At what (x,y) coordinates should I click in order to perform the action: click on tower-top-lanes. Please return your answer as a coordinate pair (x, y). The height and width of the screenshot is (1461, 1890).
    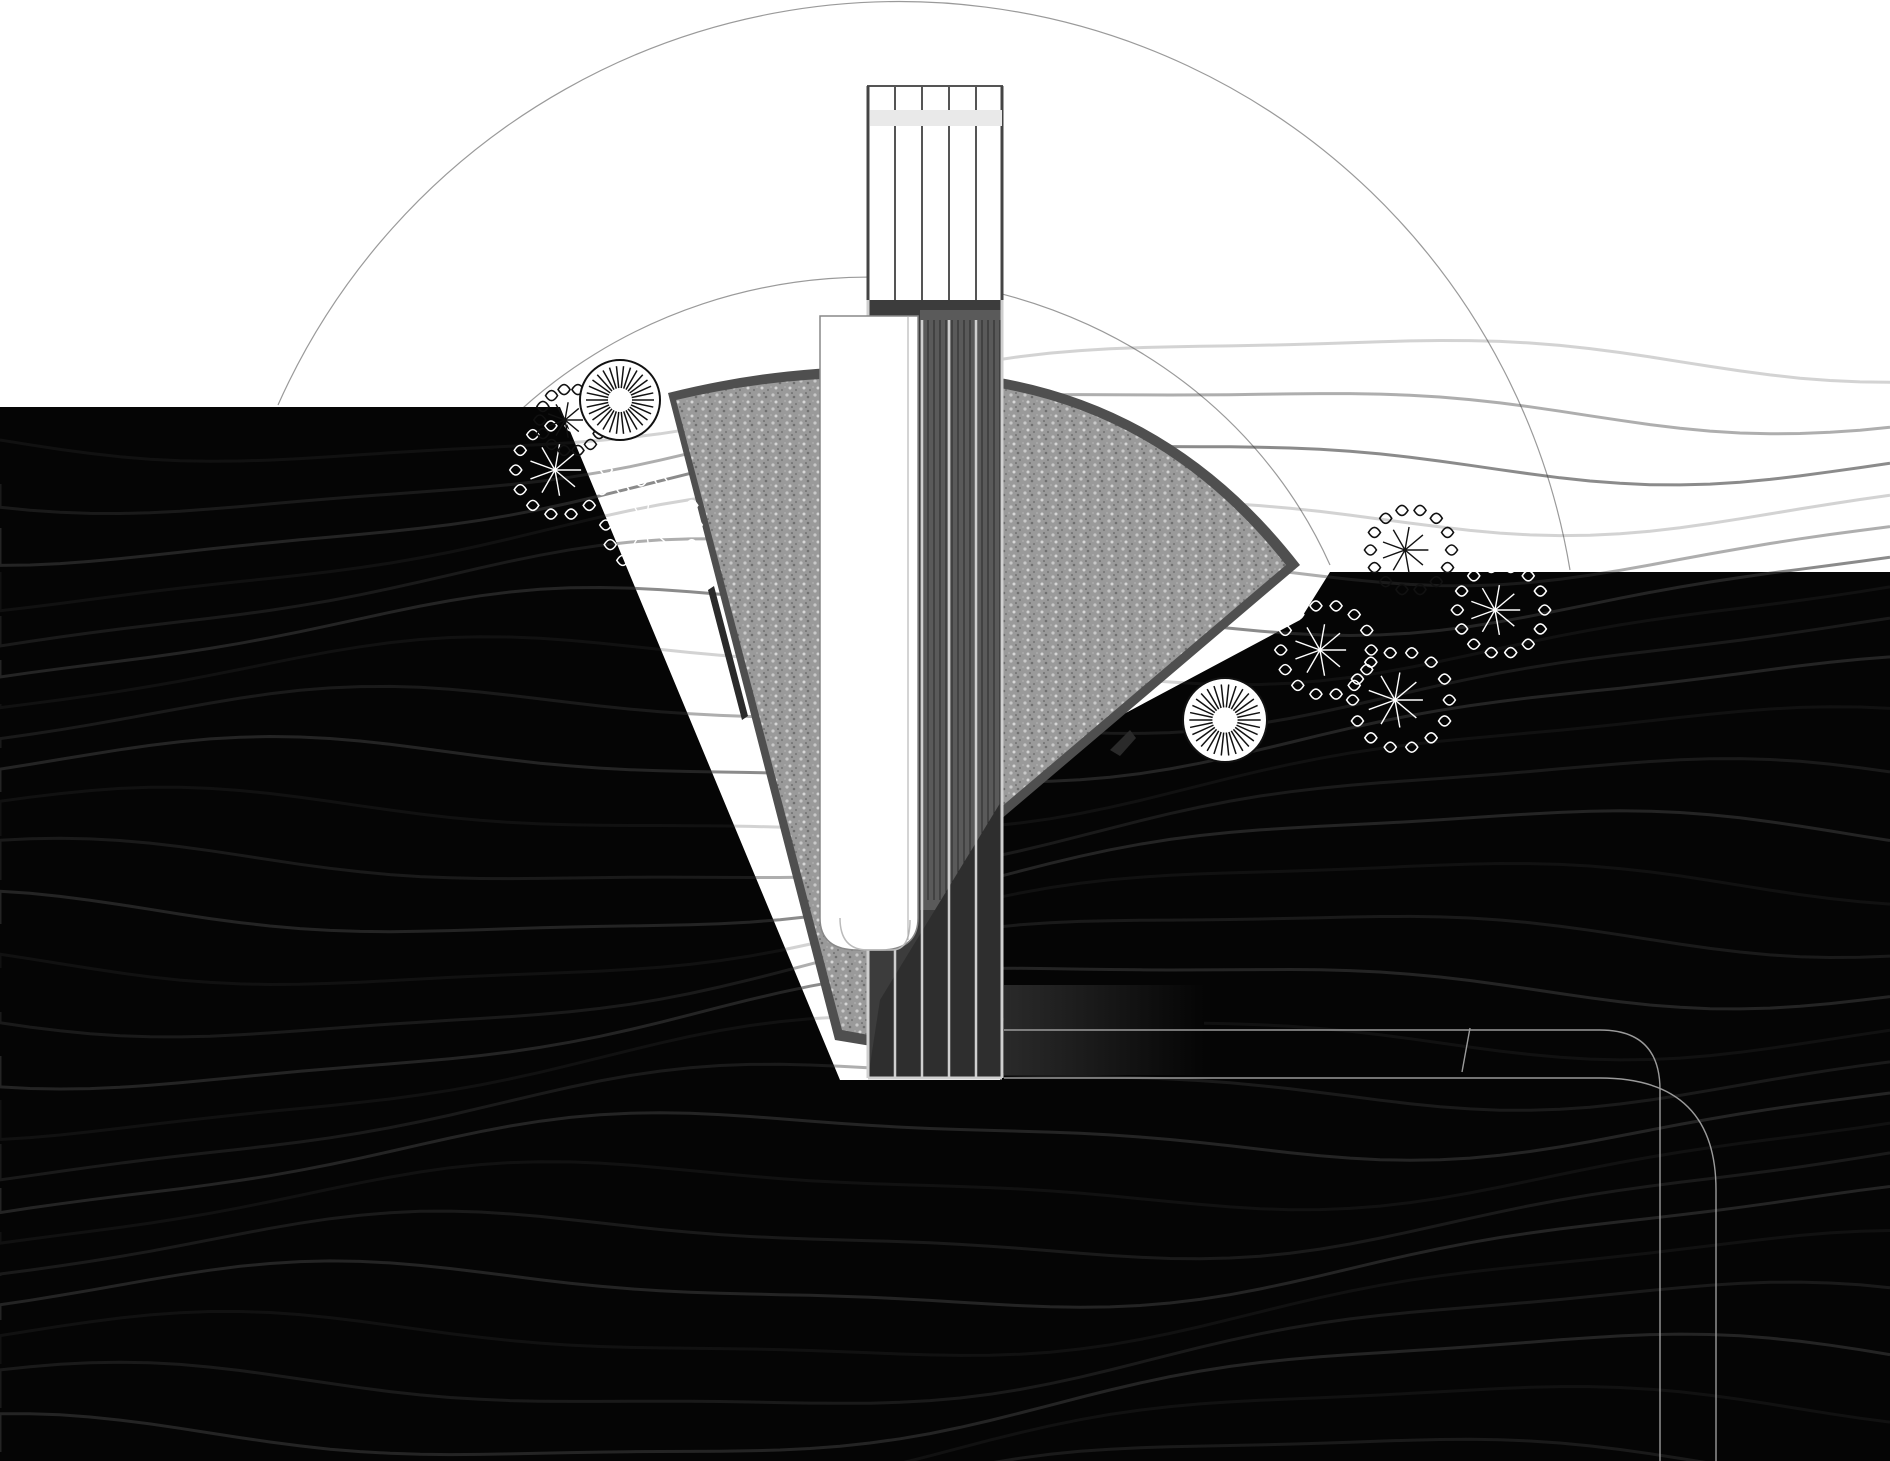
    Looking at the image, I should click on (935, 201).